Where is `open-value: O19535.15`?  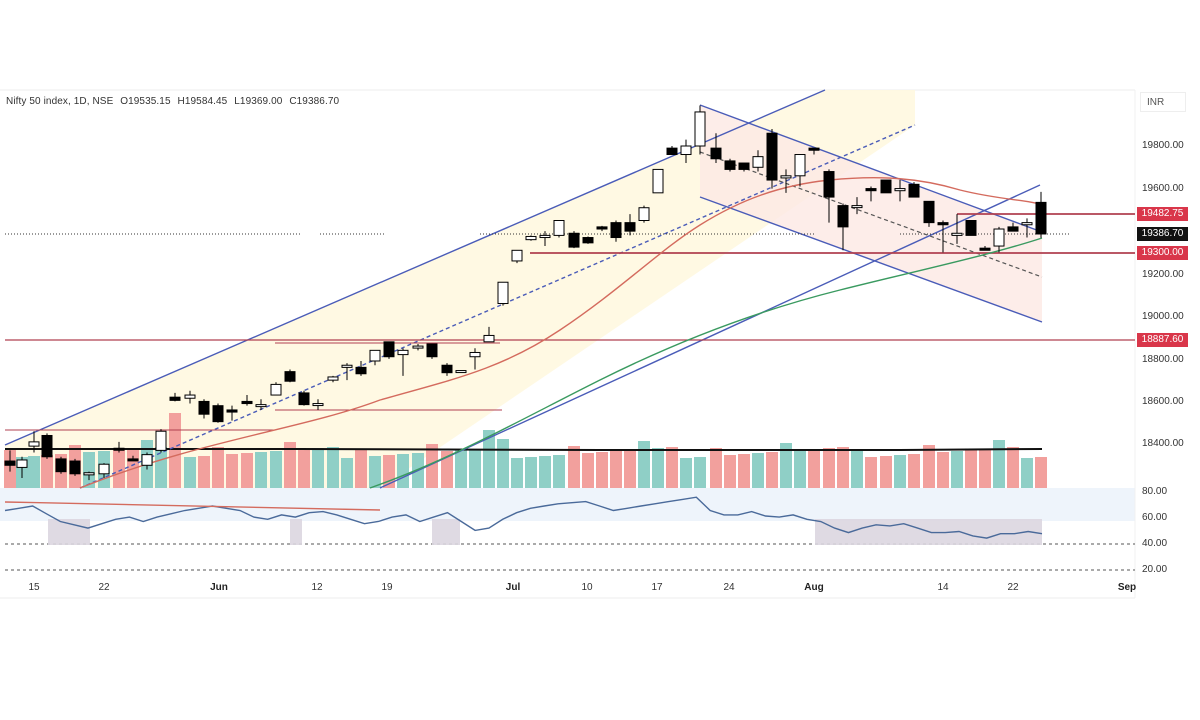 open-value: O19535.15 is located at coordinates (145, 101).